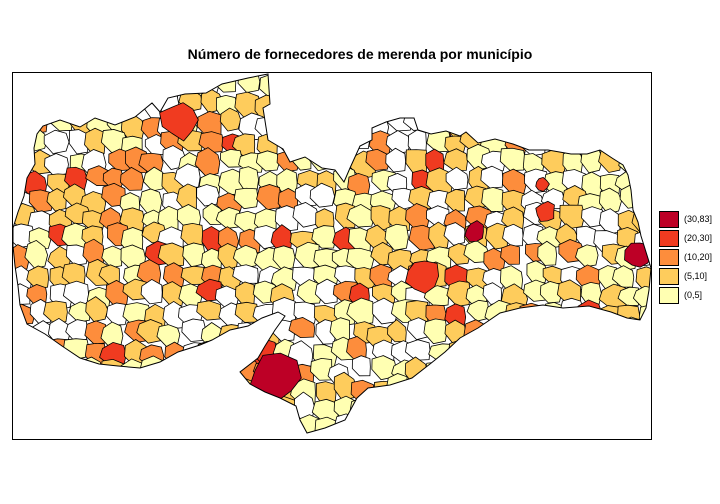 This screenshot has height=504, width=720. I want to click on legend-swatch, so click(669, 295).